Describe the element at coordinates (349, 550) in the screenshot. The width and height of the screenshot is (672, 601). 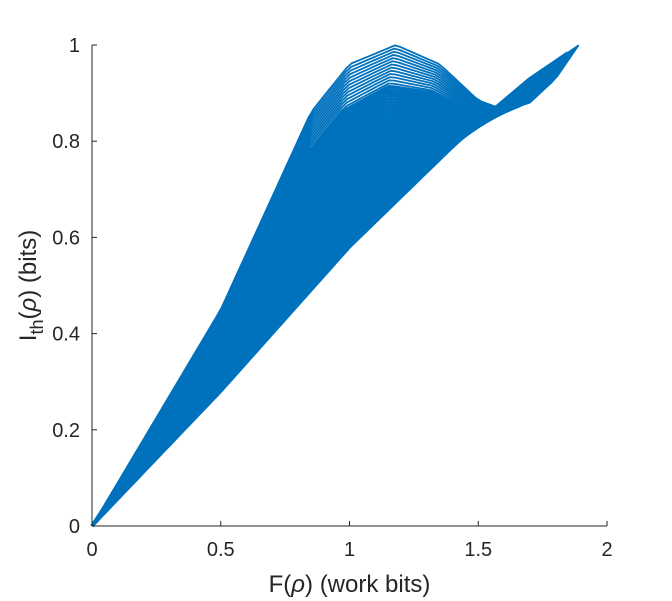
I see `x-tick-label: 1` at that location.